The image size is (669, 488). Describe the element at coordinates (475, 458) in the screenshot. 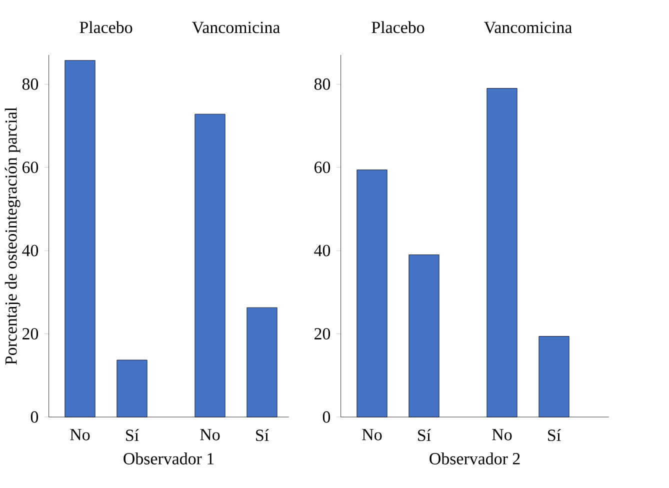

I see `x-axis-title: Observador 2` at that location.